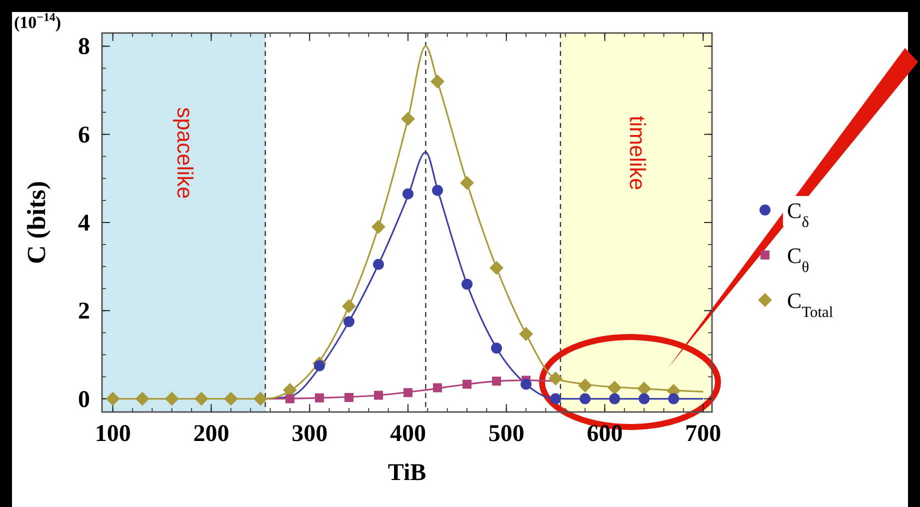 The height and width of the screenshot is (507, 920). Describe the element at coordinates (84, 399) in the screenshot. I see `y-tick-label: 0` at that location.